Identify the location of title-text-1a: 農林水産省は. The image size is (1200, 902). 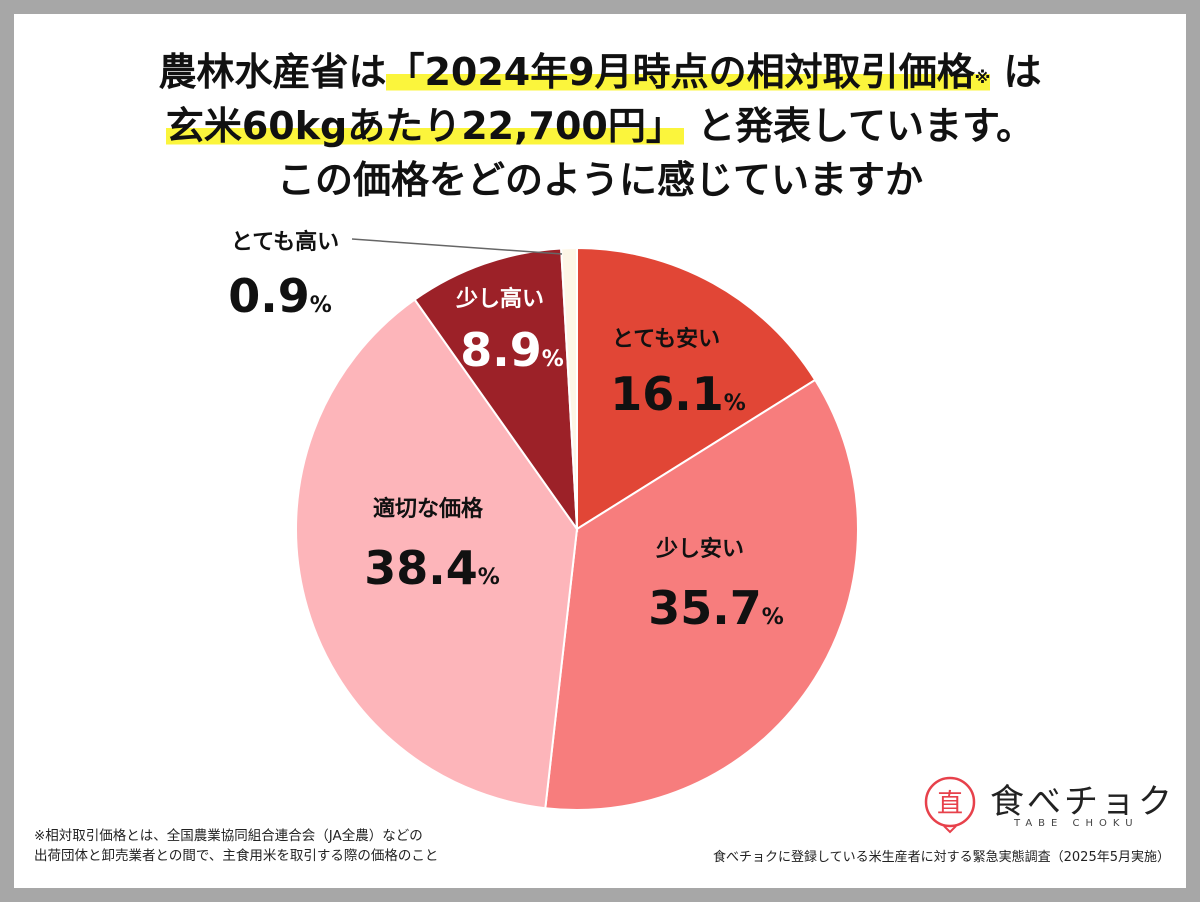
(272, 72).